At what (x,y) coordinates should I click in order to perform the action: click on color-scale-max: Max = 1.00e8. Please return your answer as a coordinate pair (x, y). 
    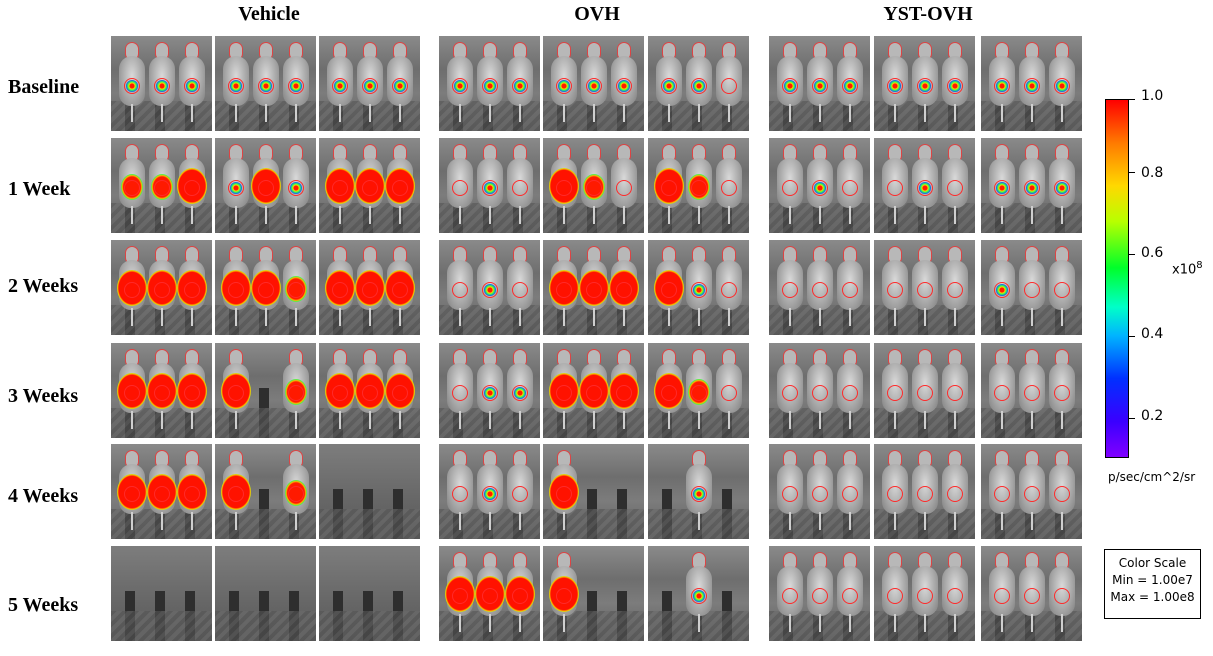
    Looking at the image, I should click on (1152, 597).